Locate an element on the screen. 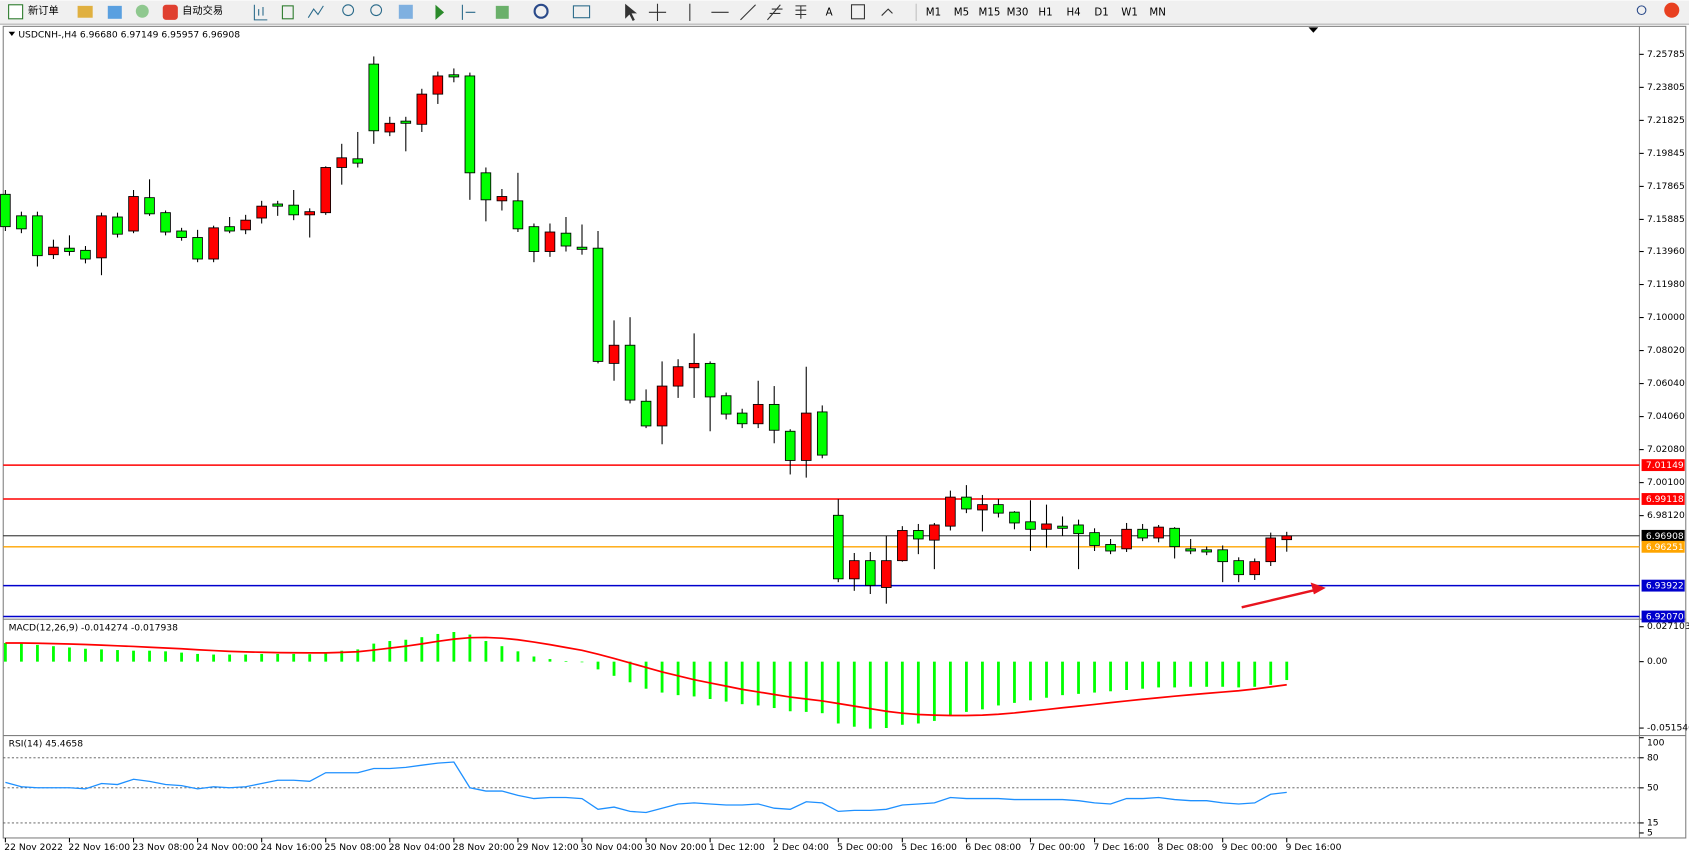 Image resolution: width=1689 pixels, height=860 pixels. label-tool is located at coordinates (857, 12).